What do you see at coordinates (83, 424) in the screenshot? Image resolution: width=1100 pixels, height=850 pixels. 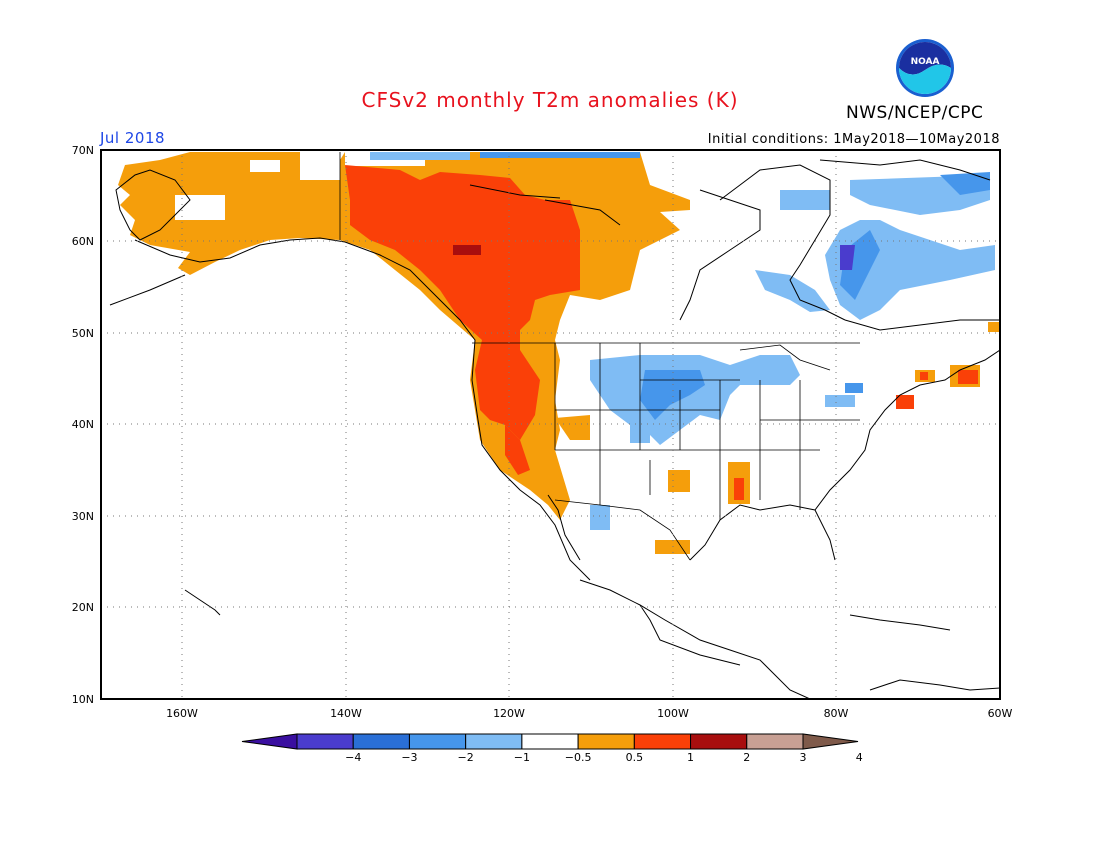 I see `lat-label: 40N` at bounding box center [83, 424].